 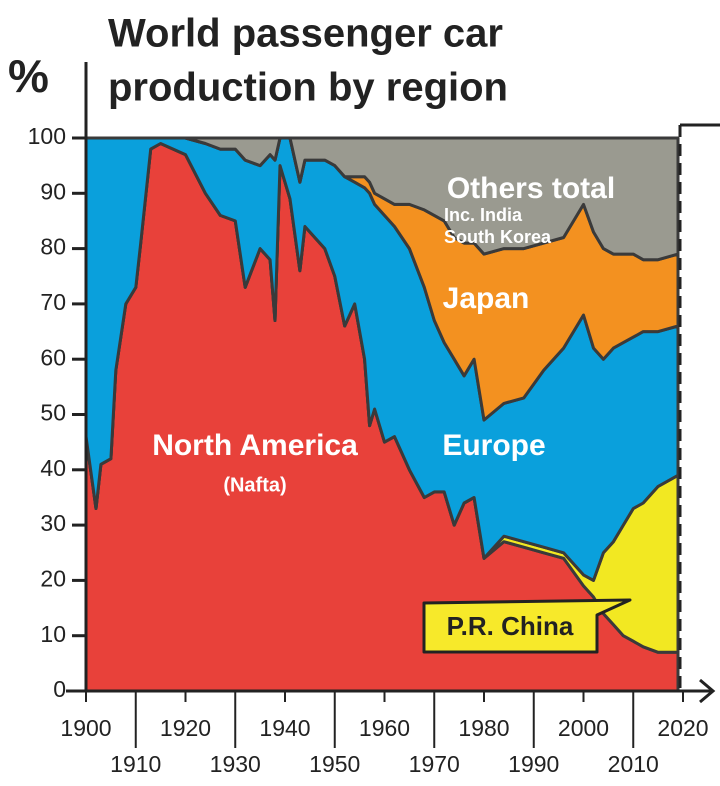 I want to click on y-tick-label: 50, so click(x=53, y=413).